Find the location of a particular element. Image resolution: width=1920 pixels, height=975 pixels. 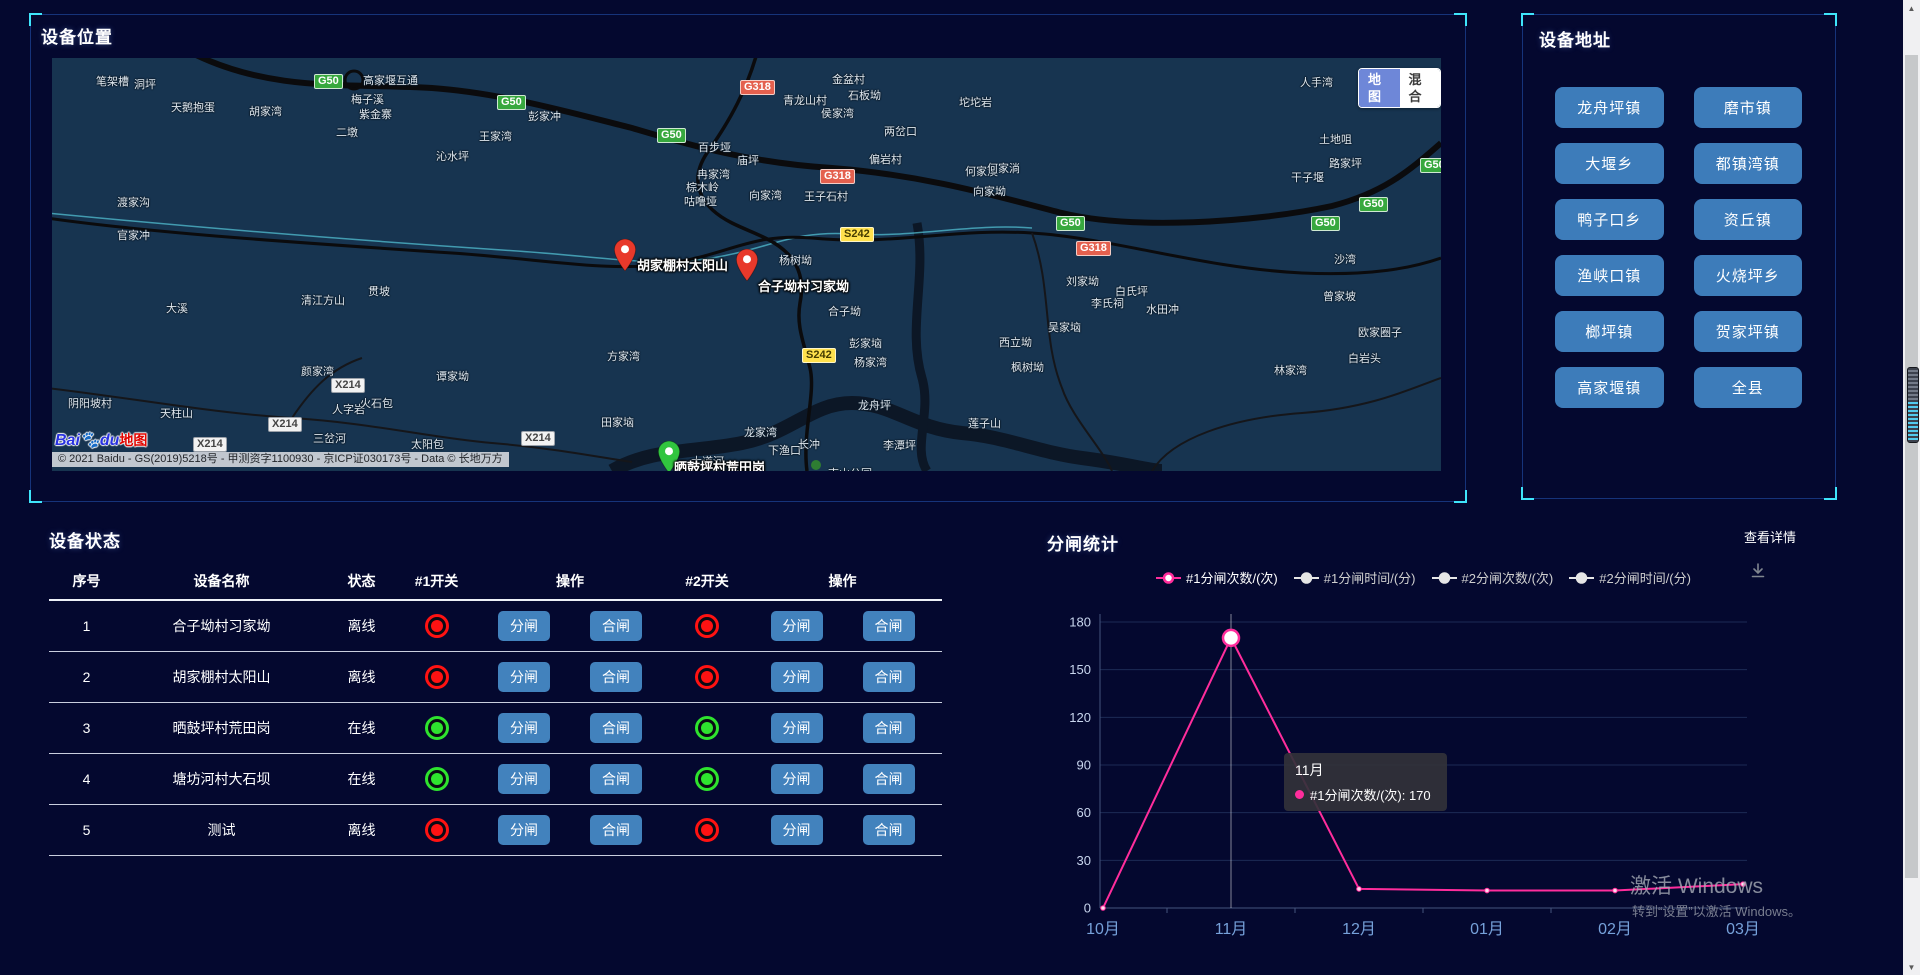

address-town-button: 榔坪镇 is located at coordinates (1609, 331).